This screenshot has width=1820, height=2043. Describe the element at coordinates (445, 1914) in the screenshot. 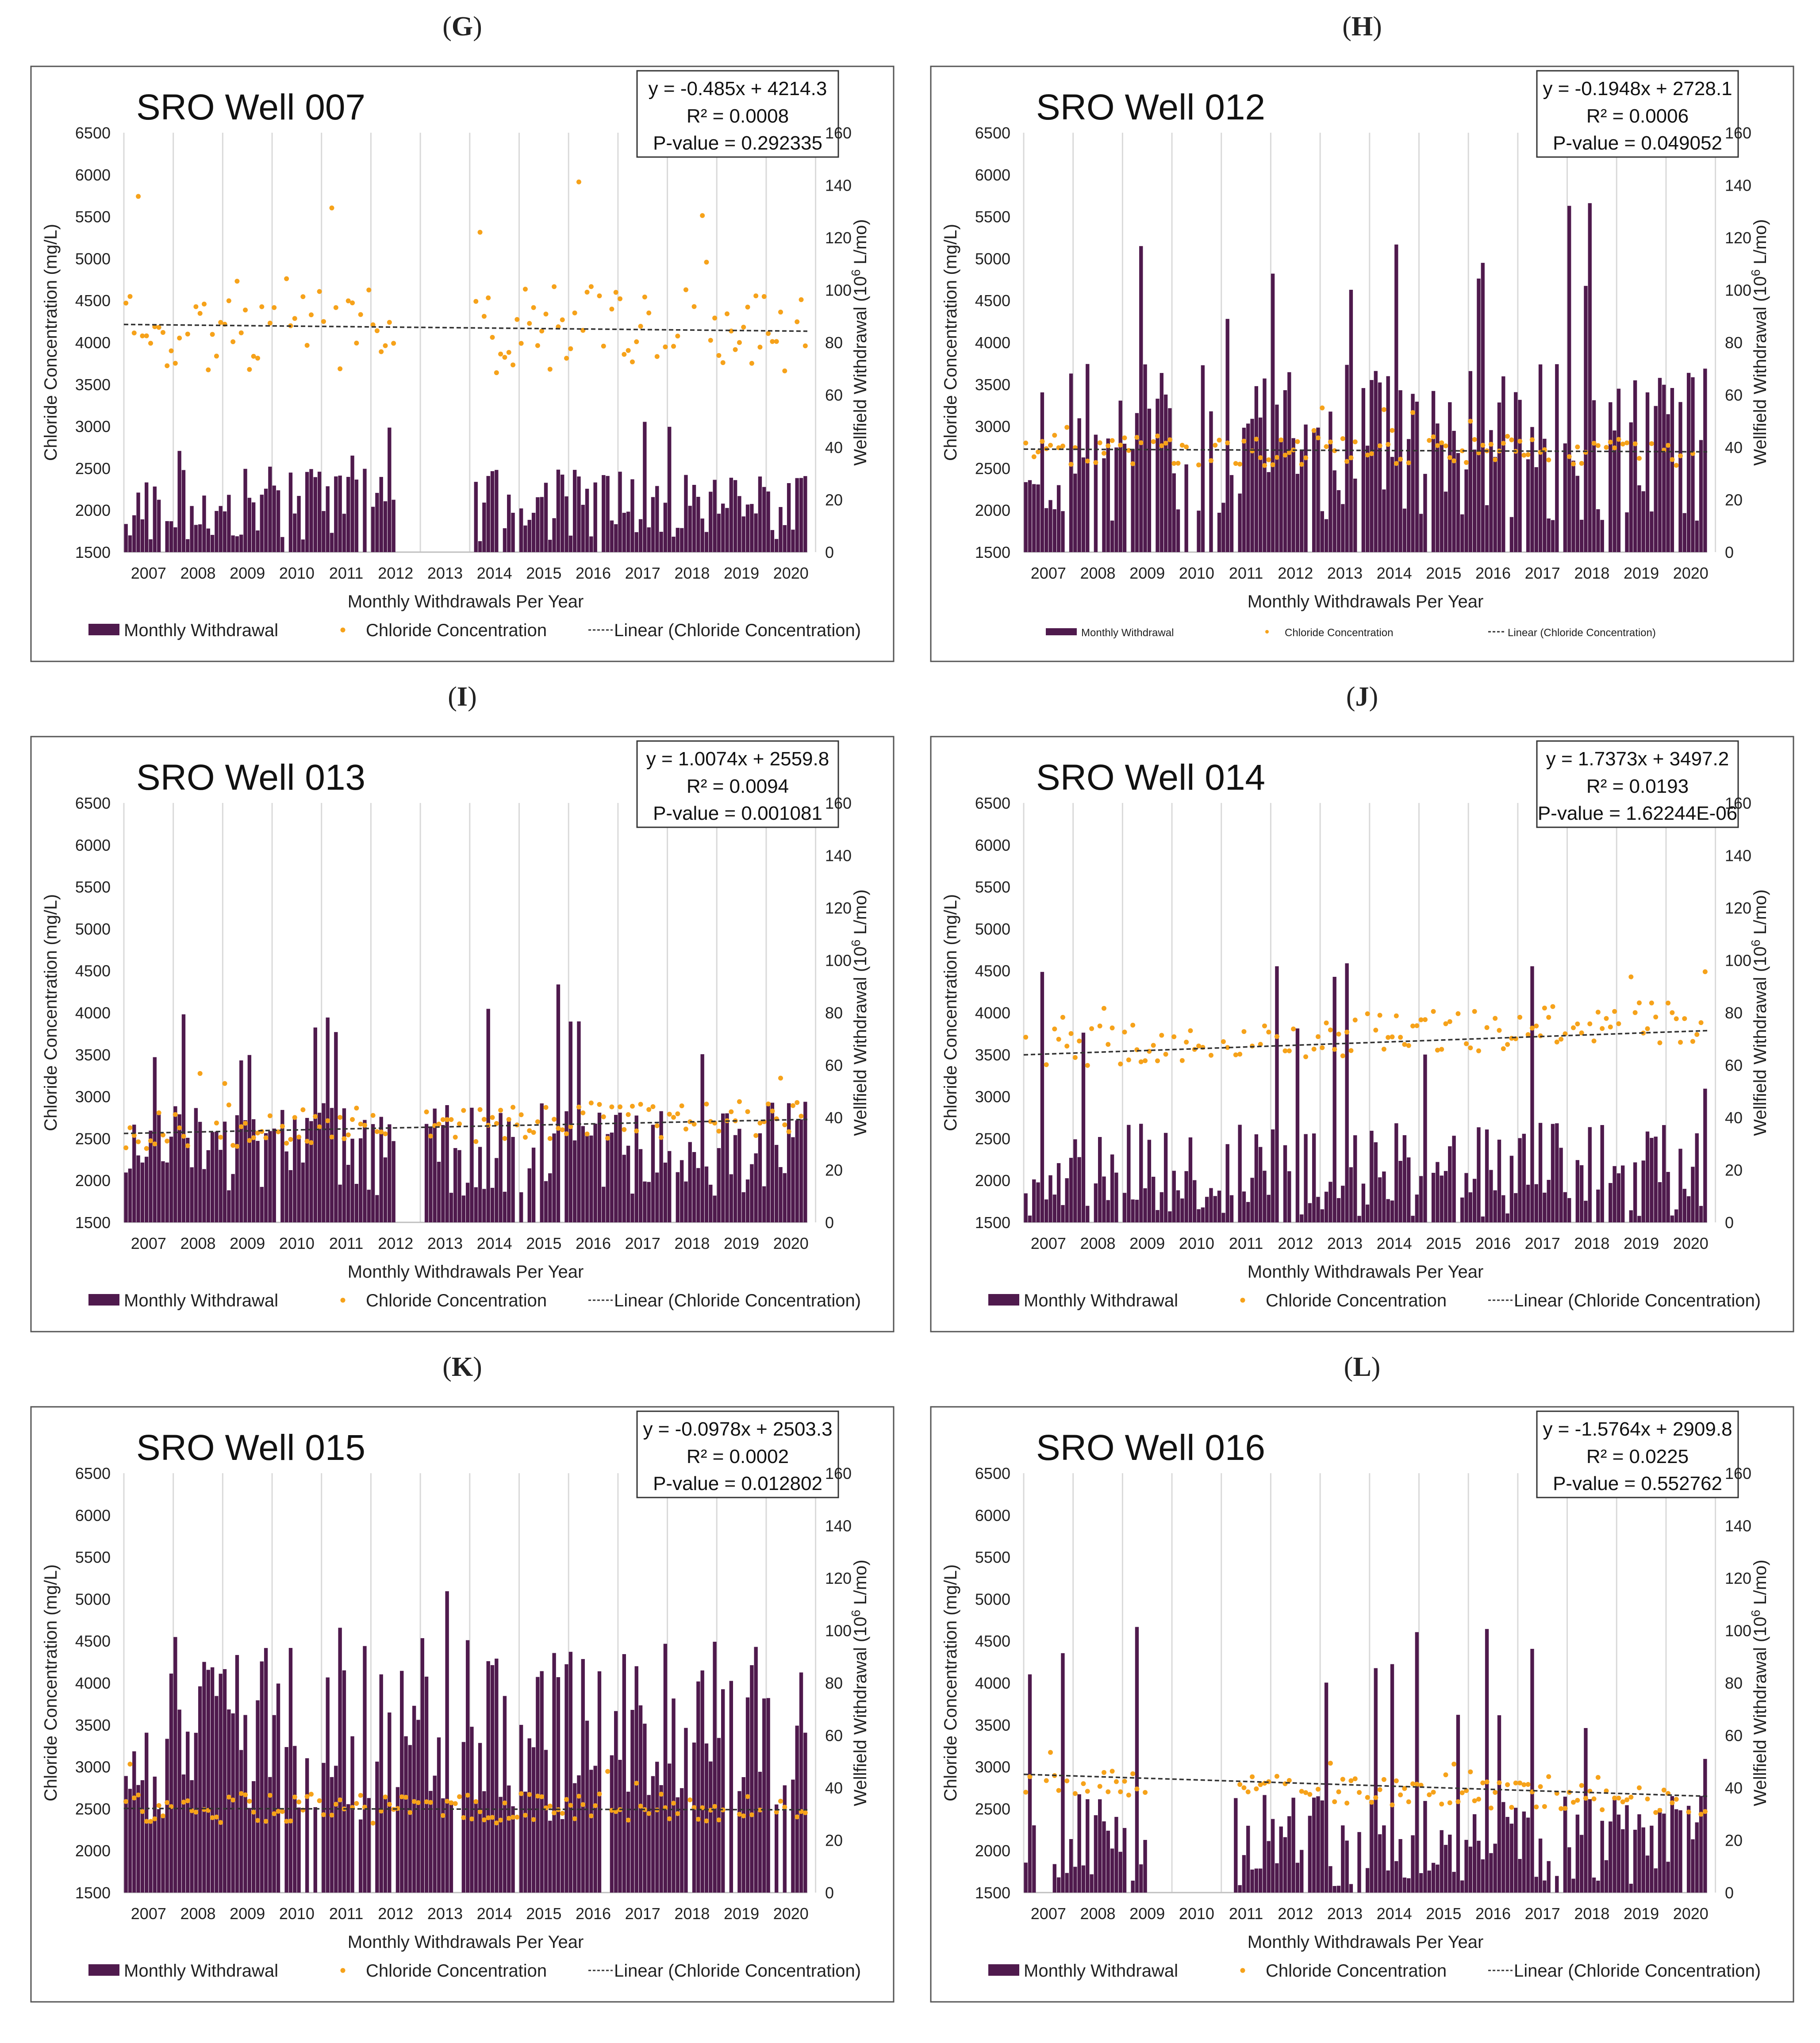

I see `year-tick-label: 2013` at that location.